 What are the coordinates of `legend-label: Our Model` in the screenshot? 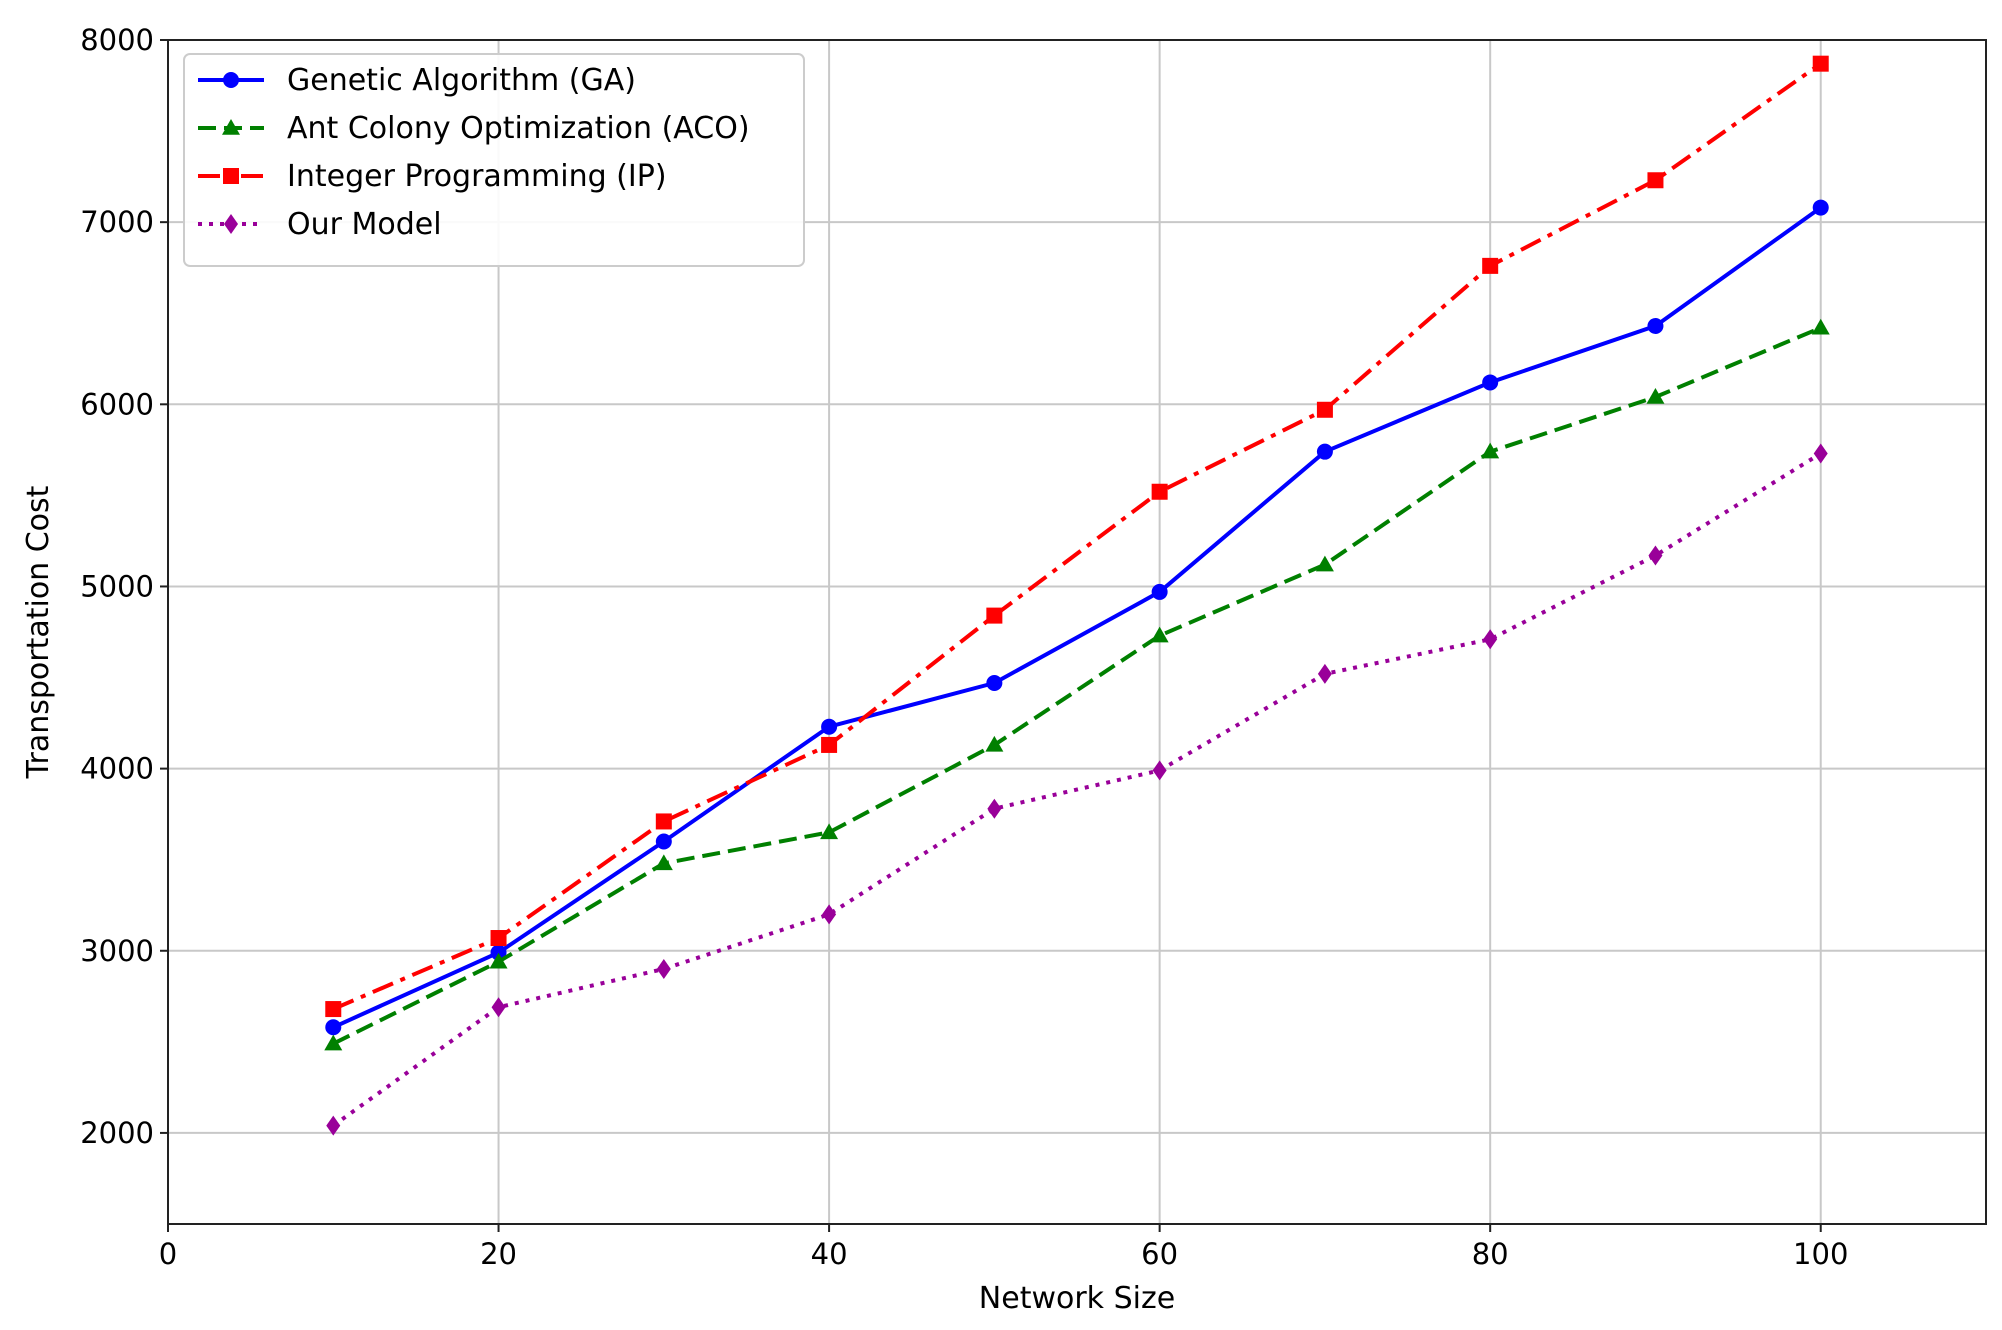 It's located at (364, 224).